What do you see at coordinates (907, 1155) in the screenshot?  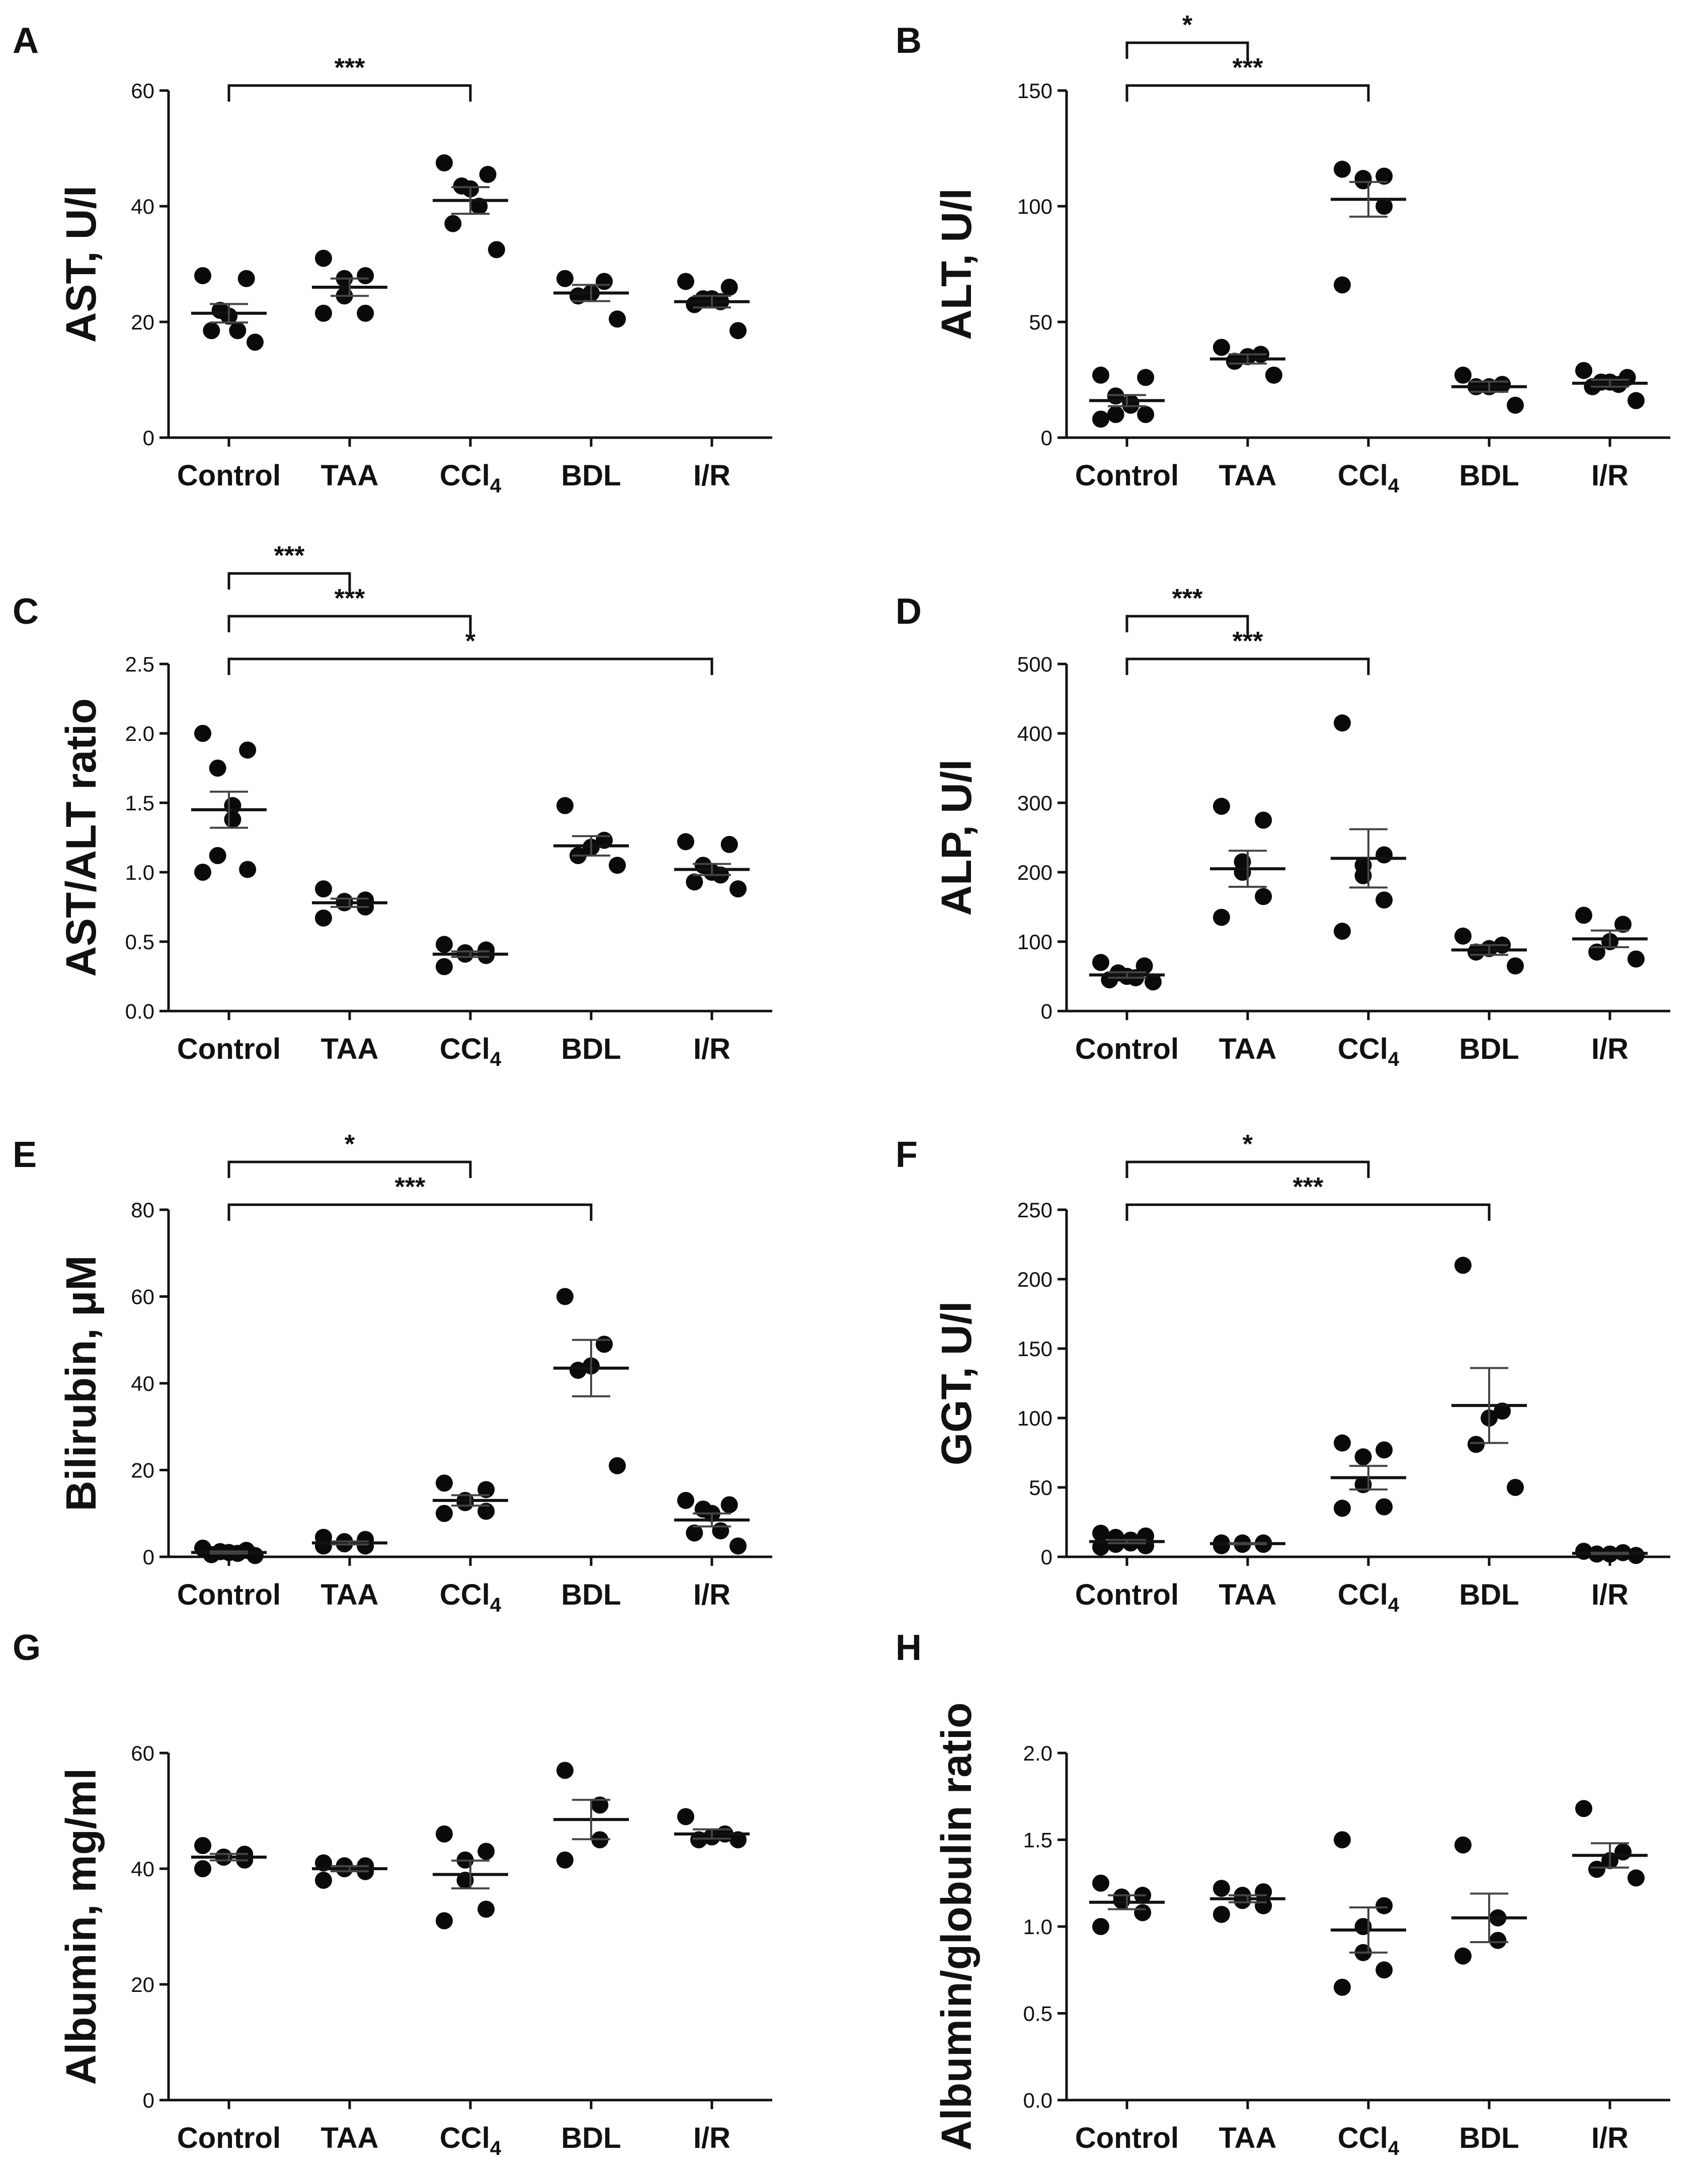 I see `panel-letter: F` at bounding box center [907, 1155].